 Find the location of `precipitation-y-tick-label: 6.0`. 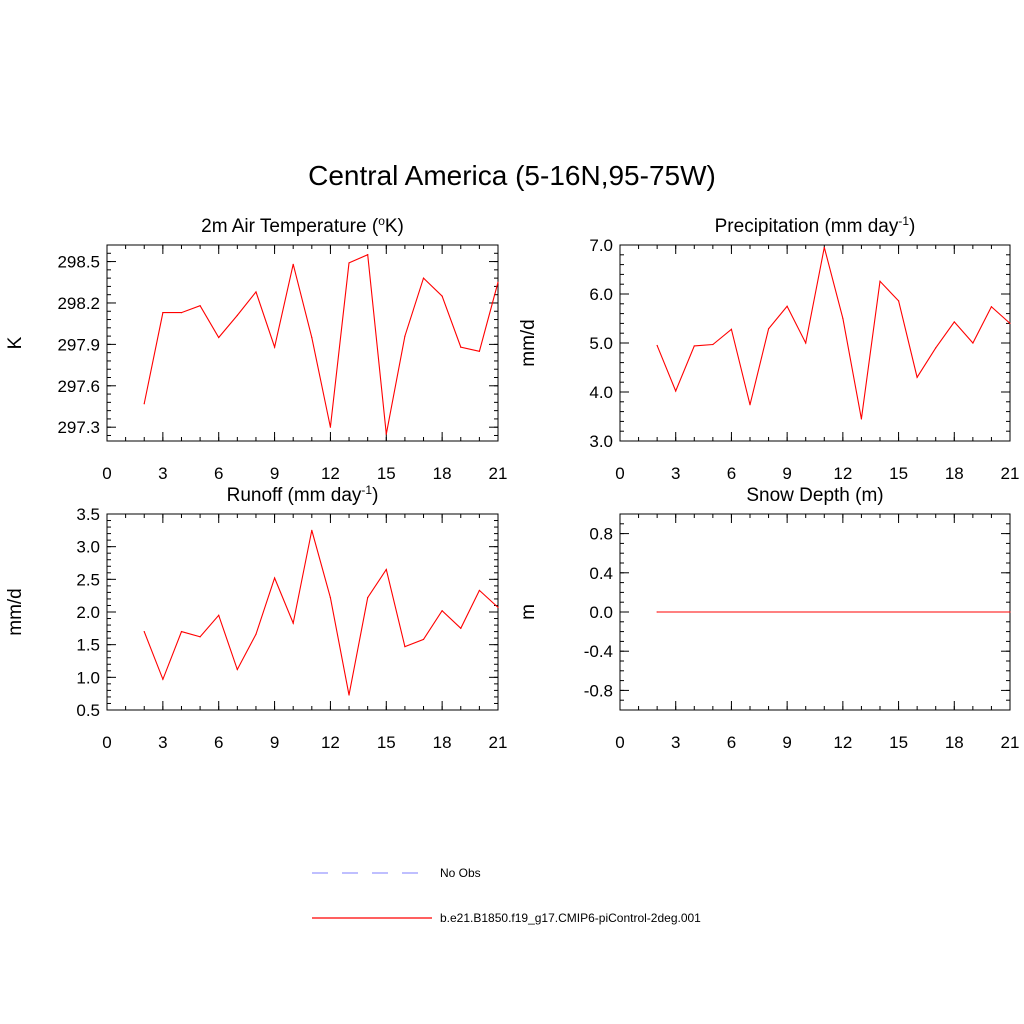

precipitation-y-tick-label: 6.0 is located at coordinates (601, 294).